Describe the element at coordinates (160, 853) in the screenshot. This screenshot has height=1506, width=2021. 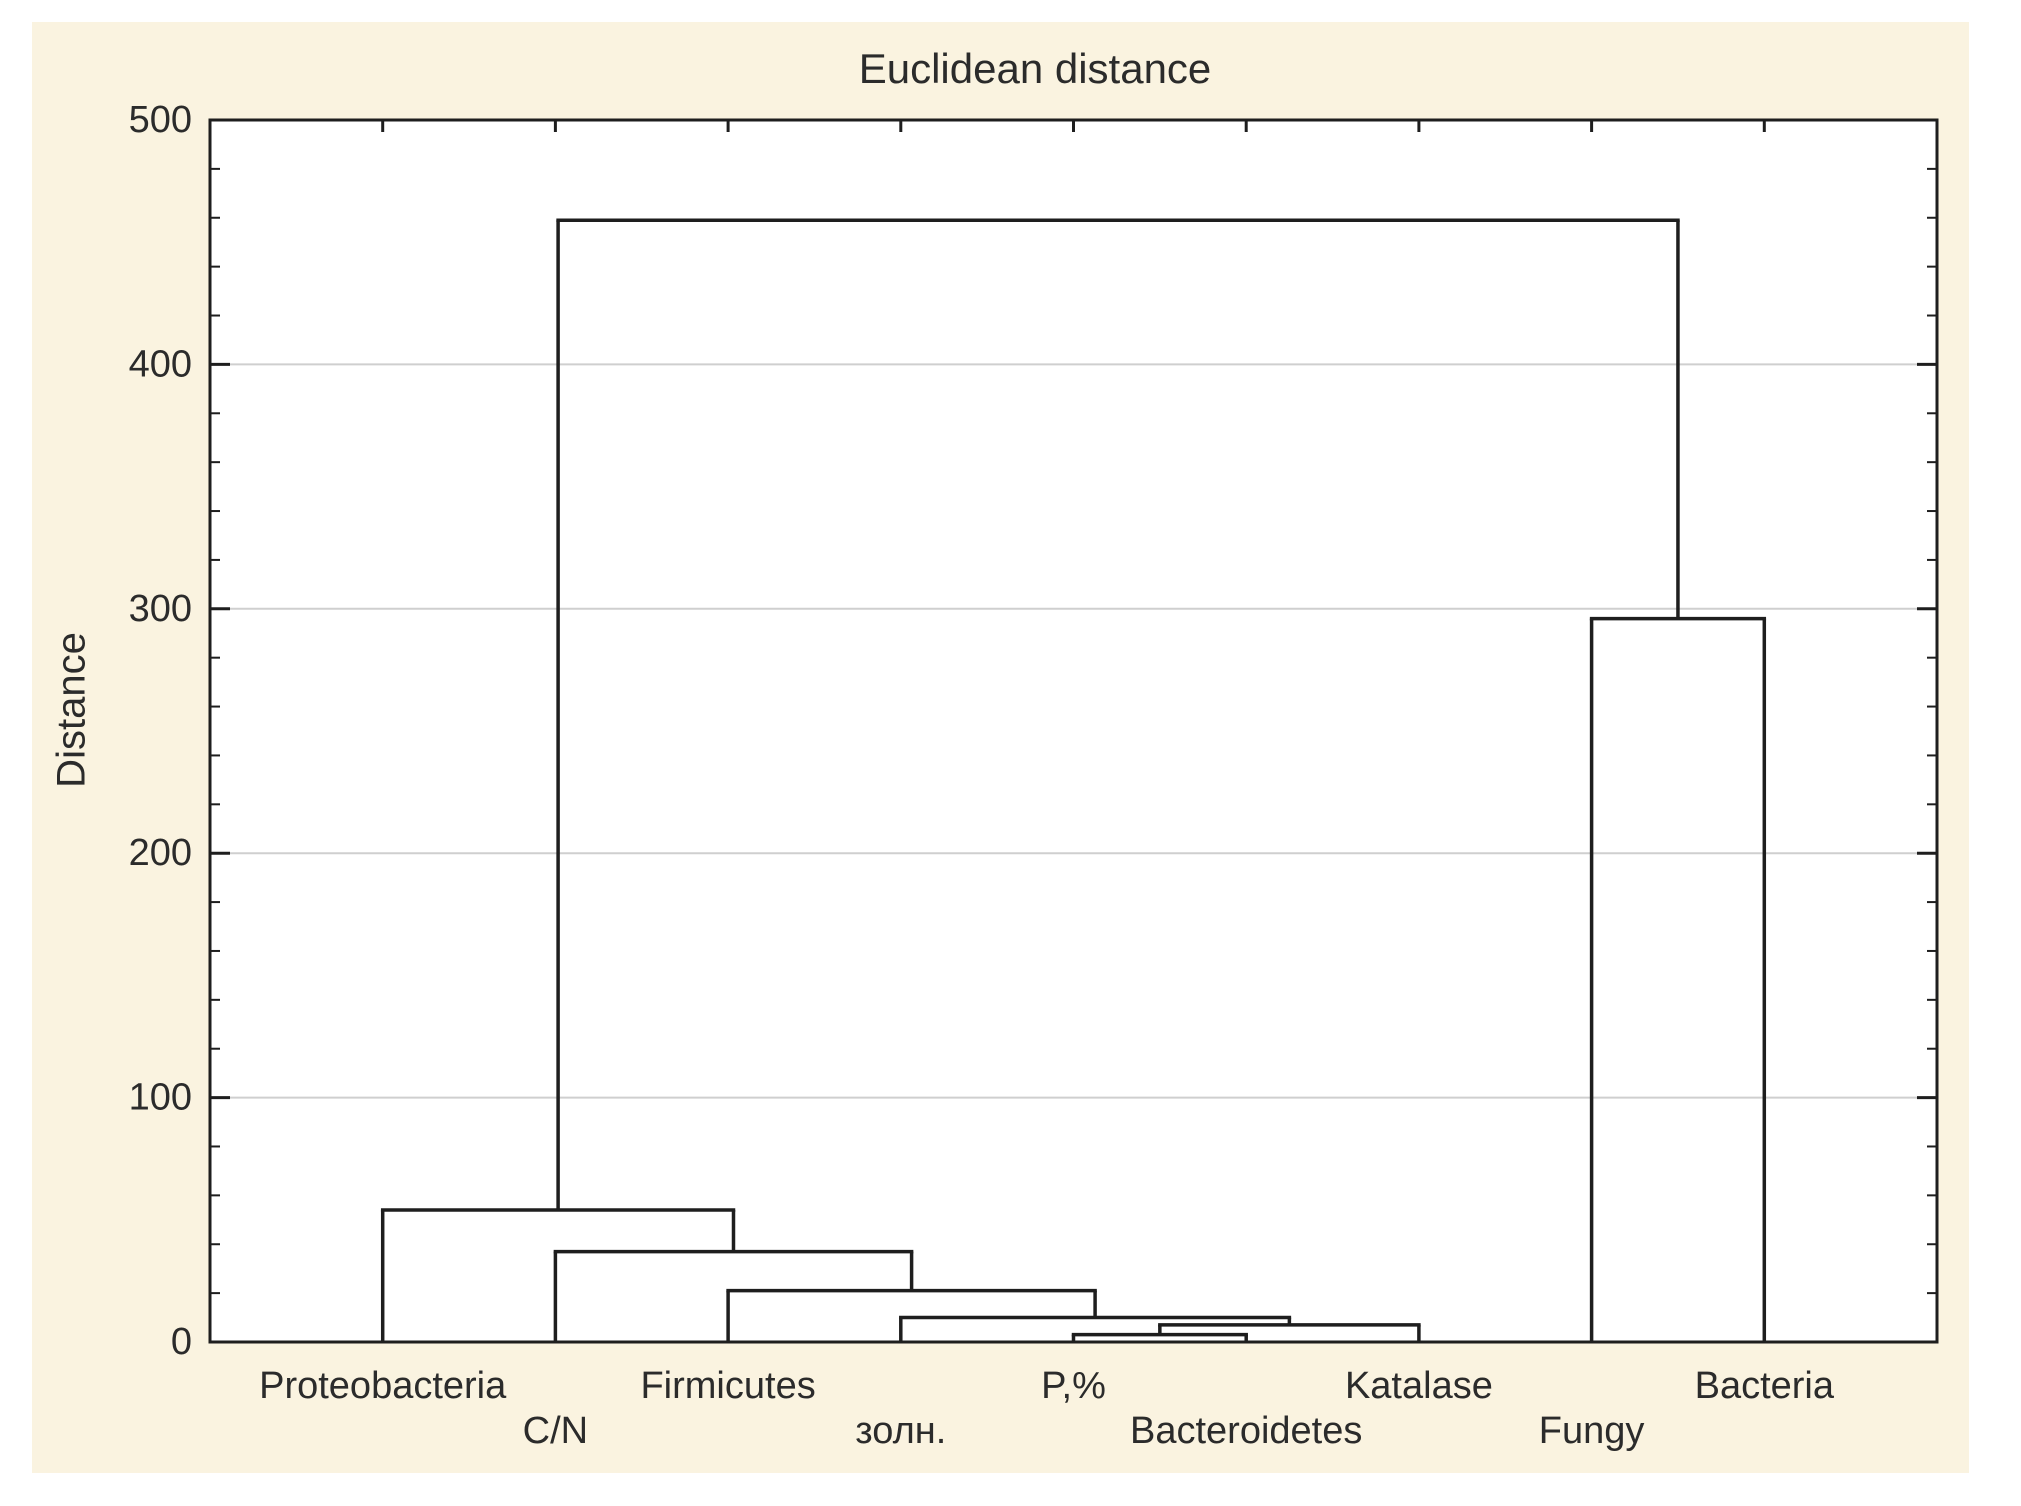
I see `y-tick-label-200: 200` at that location.